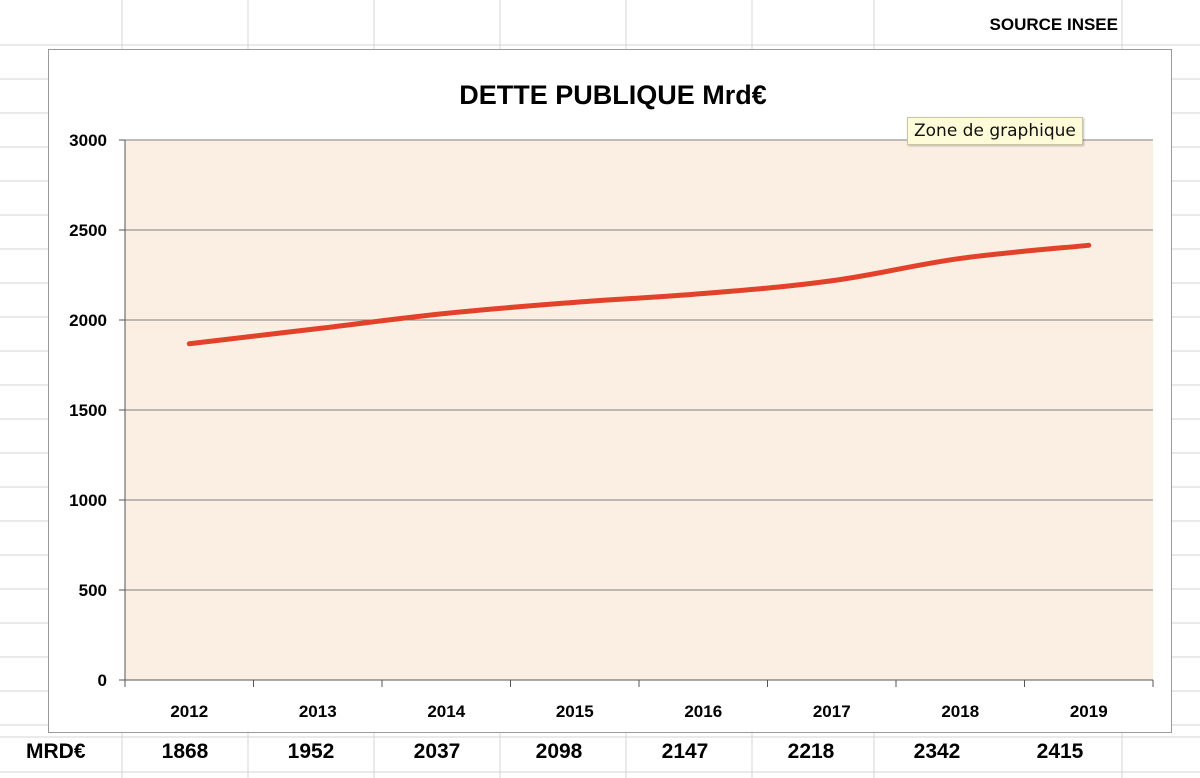 Image resolution: width=1200 pixels, height=778 pixels. Describe the element at coordinates (703, 293) in the screenshot. I see `data-point-2016` at that location.